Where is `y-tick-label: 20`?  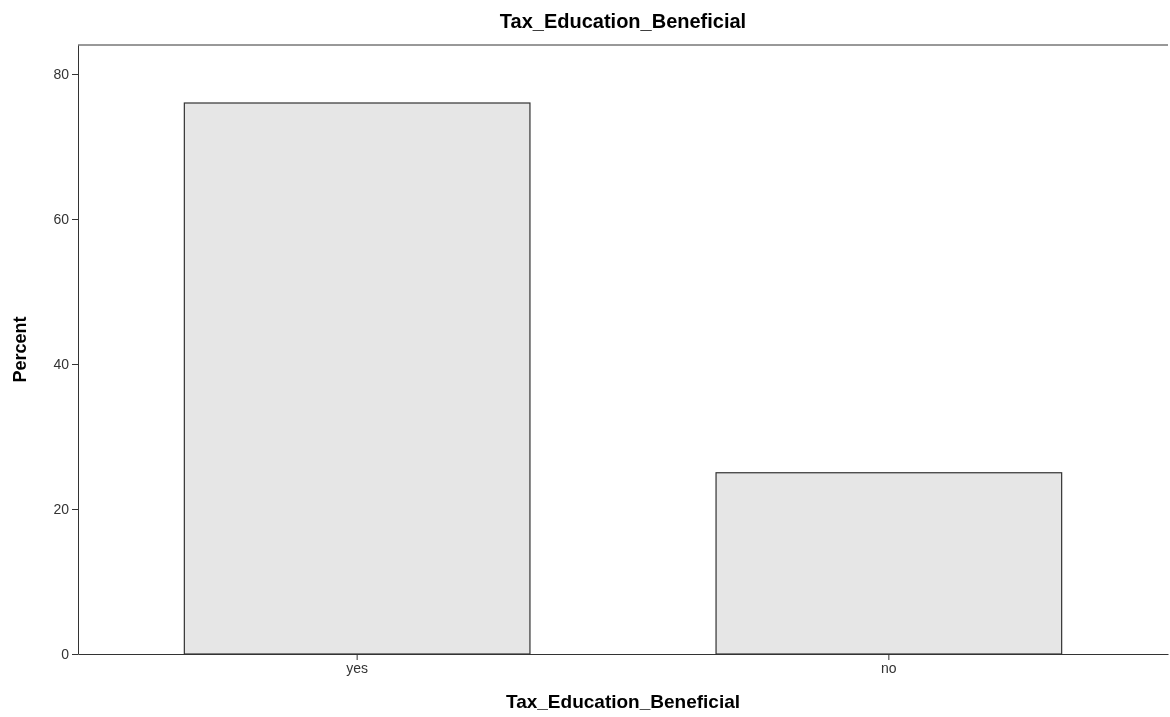 y-tick-label: 20 is located at coordinates (61, 508).